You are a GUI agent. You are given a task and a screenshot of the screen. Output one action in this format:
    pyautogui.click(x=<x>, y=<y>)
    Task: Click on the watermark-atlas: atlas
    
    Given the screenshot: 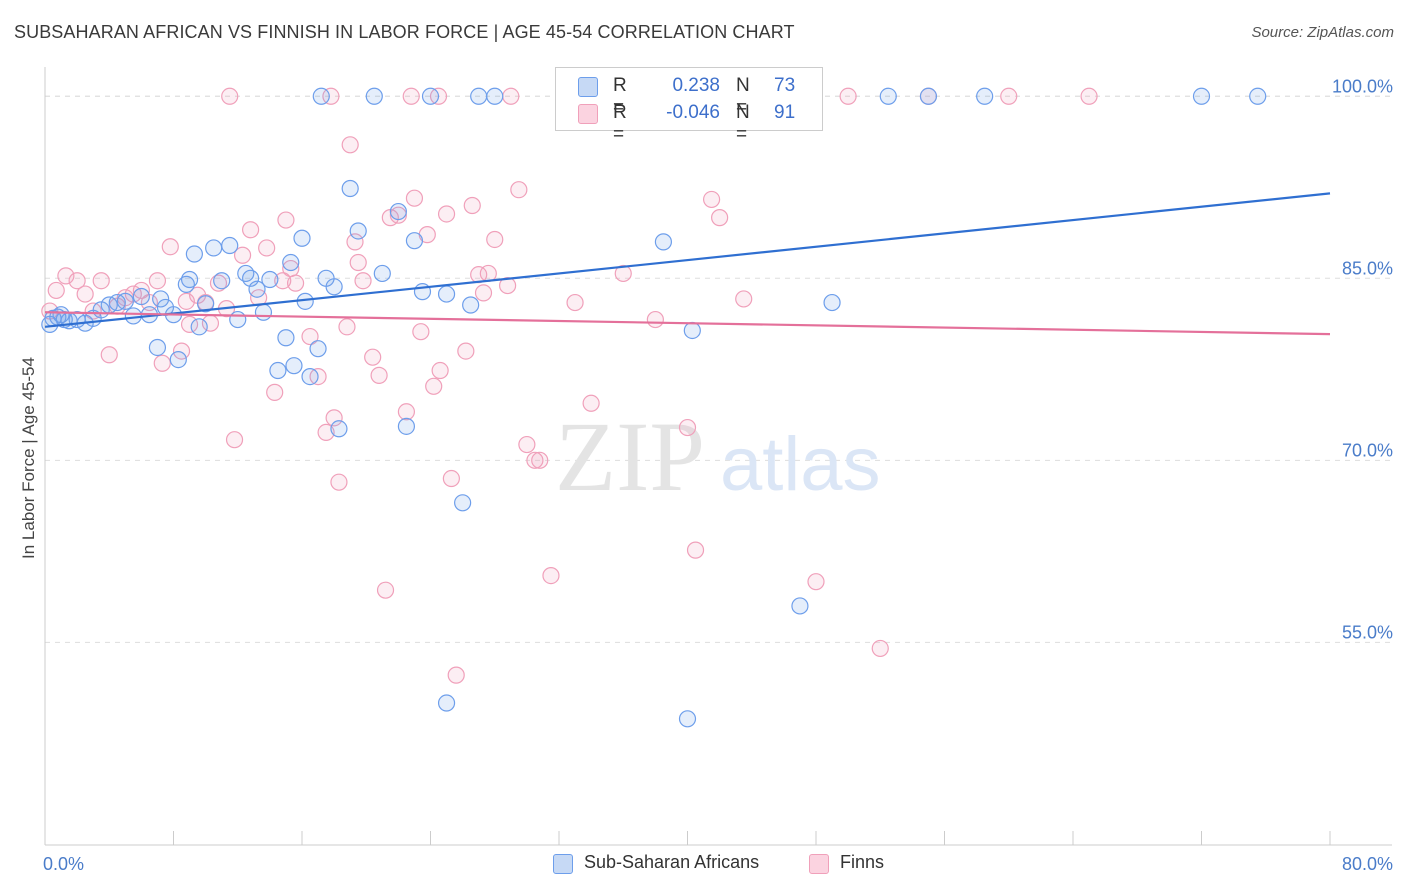 What is the action you would take?
    pyautogui.click(x=800, y=464)
    